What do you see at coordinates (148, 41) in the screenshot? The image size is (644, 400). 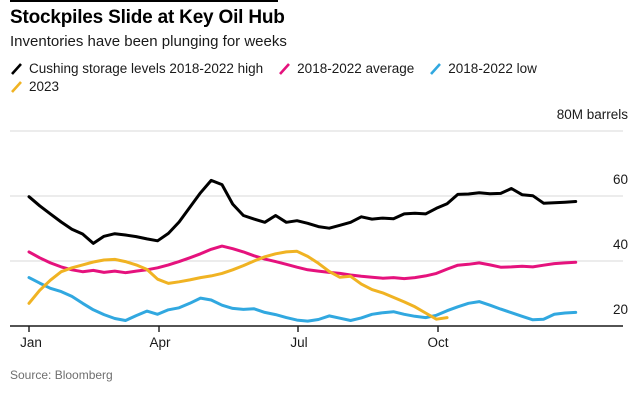 I see `chart-subtitle: Inventories have been plunging for weeks` at bounding box center [148, 41].